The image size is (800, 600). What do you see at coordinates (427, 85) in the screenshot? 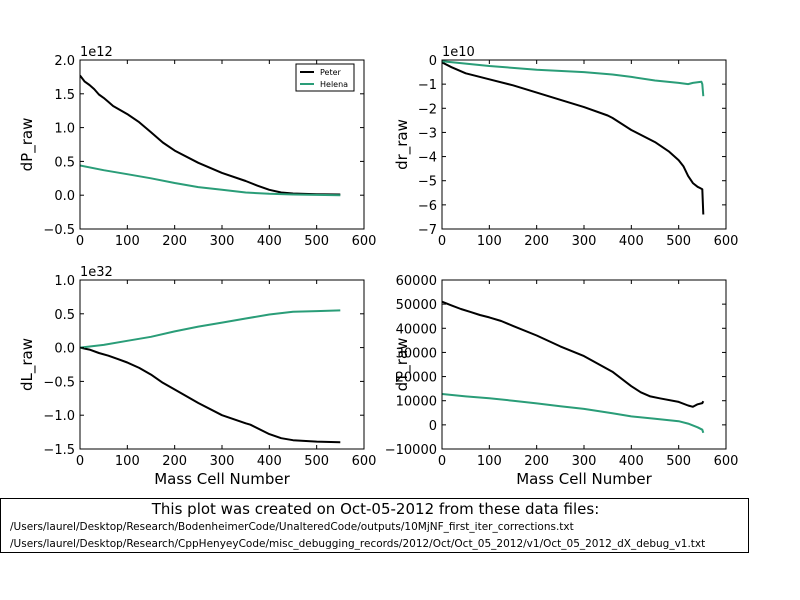
I see `y-tick-label: −1` at bounding box center [427, 85].